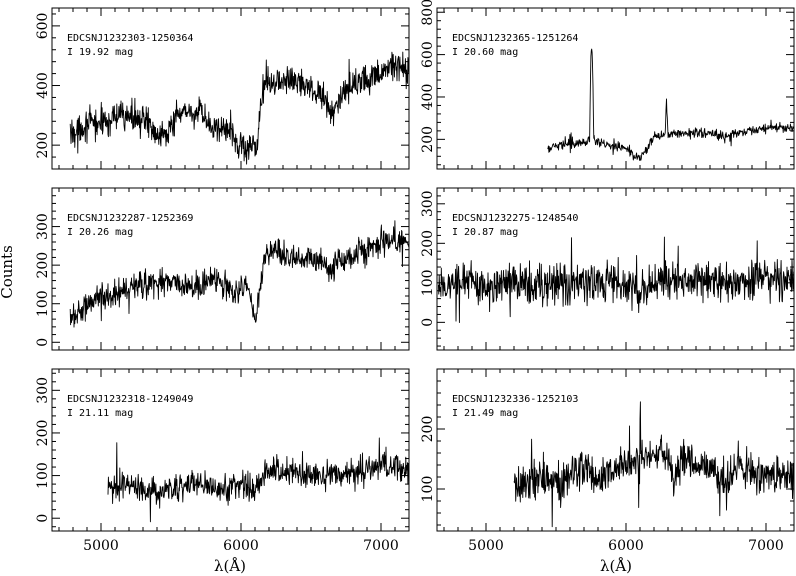 This screenshot has width=796, height=576. What do you see at coordinates (515, 38) in the screenshot?
I see `object-id-label: EDCSNJ1232365-1251264` at bounding box center [515, 38].